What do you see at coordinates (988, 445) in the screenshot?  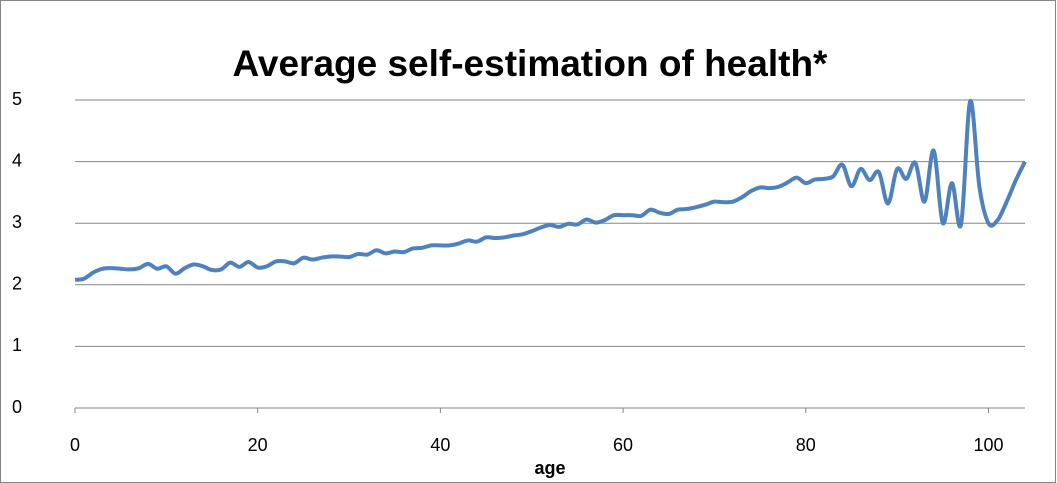 I see `x-tick-label: 100` at bounding box center [988, 445].